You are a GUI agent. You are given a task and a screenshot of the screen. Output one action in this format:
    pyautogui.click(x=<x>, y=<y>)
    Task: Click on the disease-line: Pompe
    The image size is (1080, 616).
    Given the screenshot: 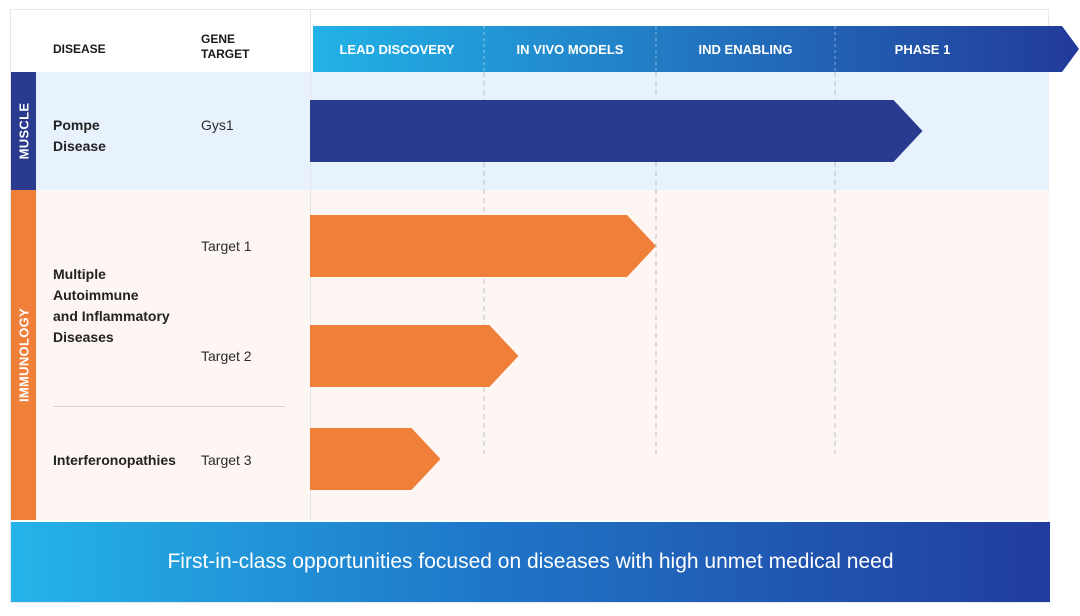 What is the action you would take?
    pyautogui.click(x=76, y=125)
    